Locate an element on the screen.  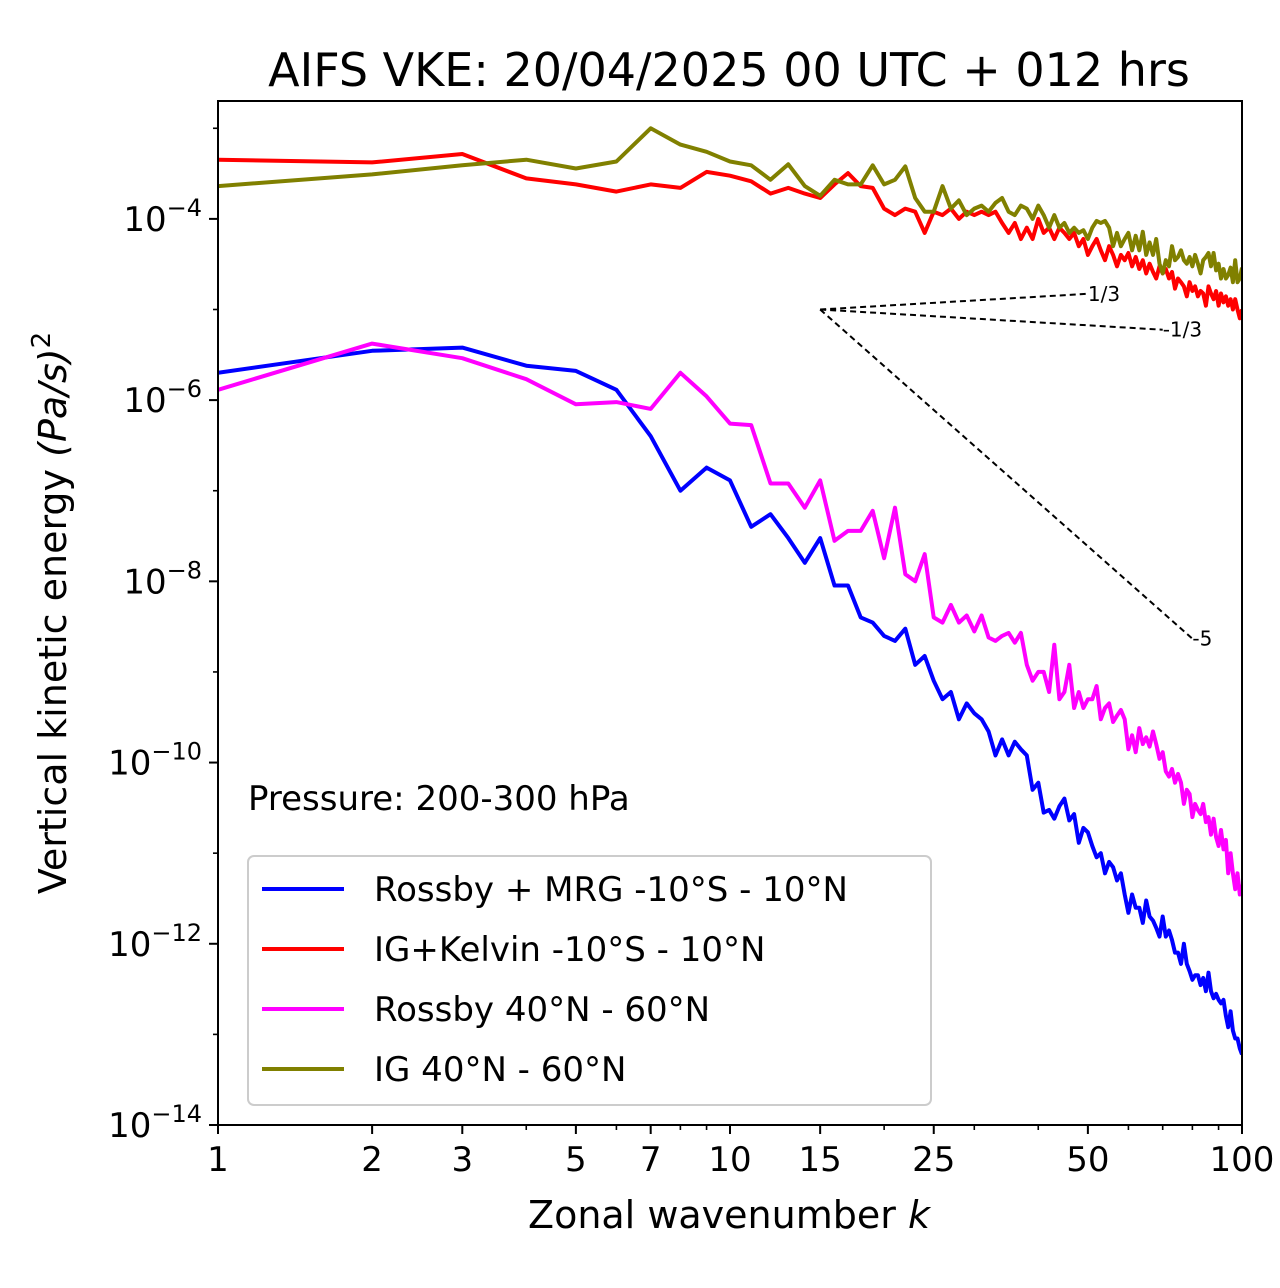
y-tick-label: 10⁻¹⁰ is located at coordinates (155, 761).